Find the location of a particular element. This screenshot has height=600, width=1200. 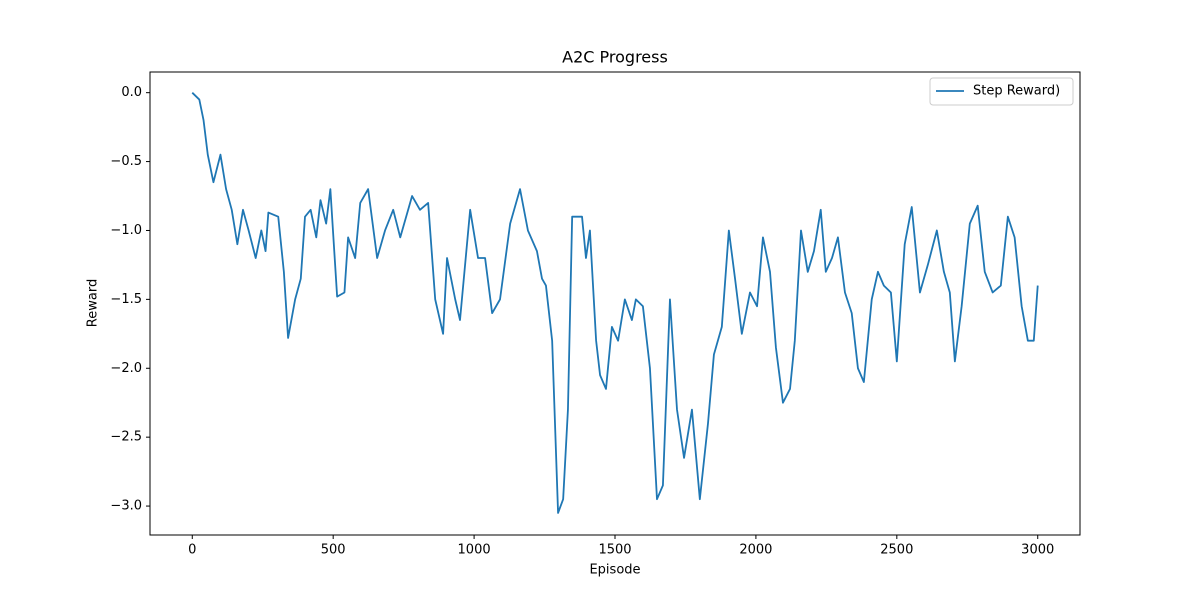

y-tick-label: −1.0 is located at coordinates (126, 230).